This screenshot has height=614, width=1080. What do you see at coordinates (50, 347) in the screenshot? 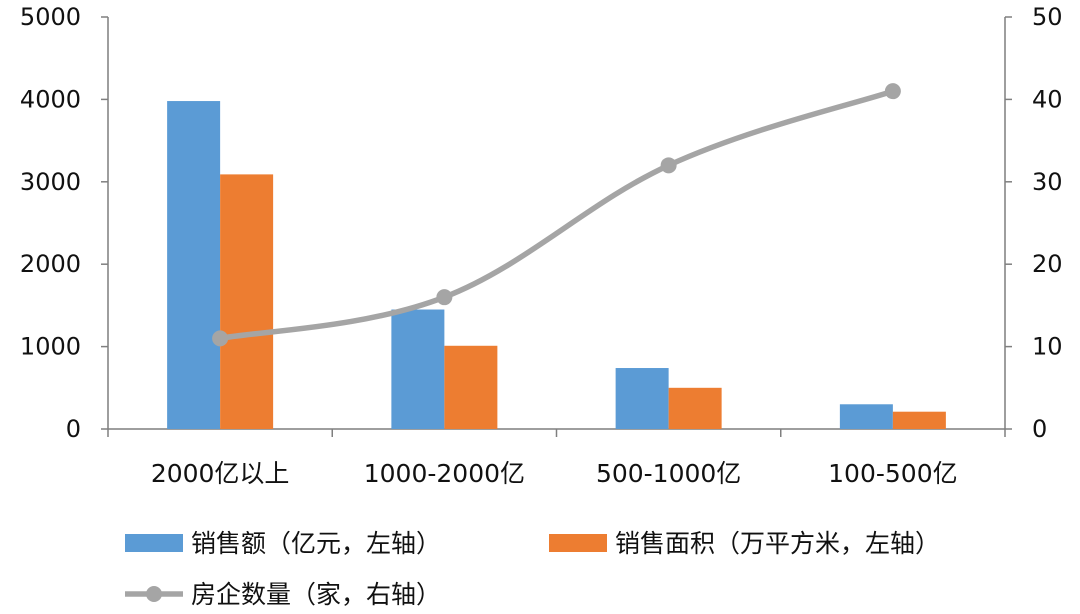
I see `y-left-tick-label: 1000` at bounding box center [50, 347].